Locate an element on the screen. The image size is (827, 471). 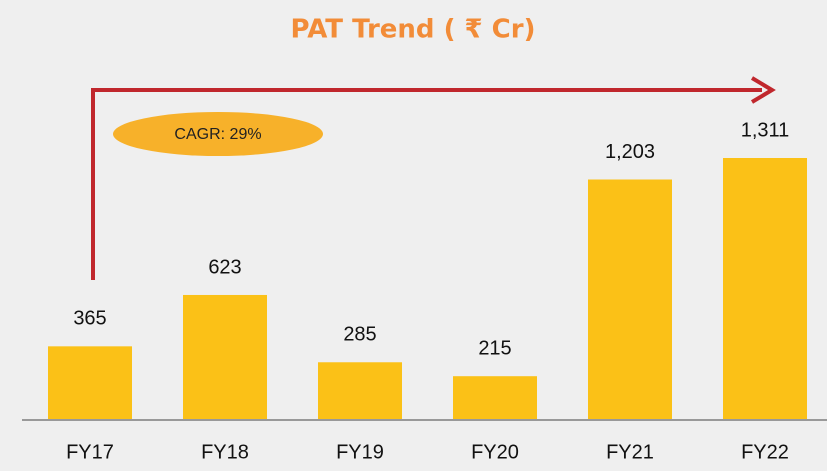
value-label: 1,203 is located at coordinates (630, 152).